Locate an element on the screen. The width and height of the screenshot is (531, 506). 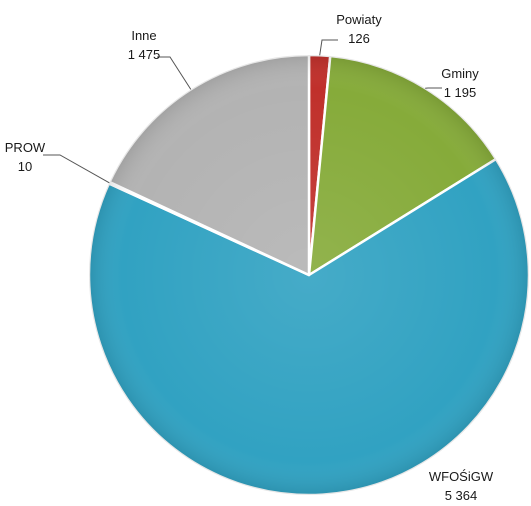
label-prow-name: PROW is located at coordinates (25, 147).